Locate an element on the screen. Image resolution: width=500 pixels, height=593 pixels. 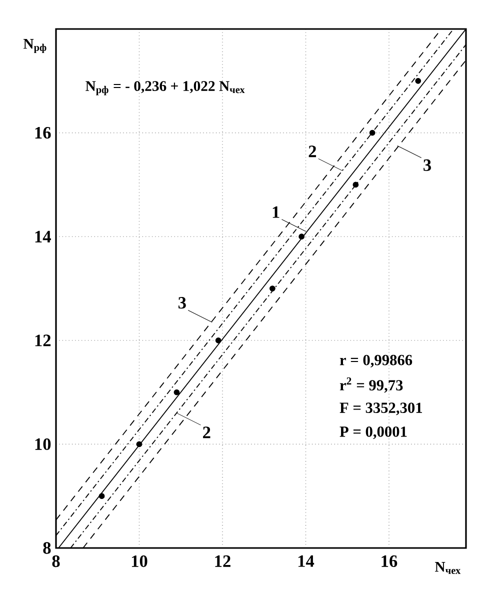
x-tick-label: 8 is located at coordinates (56, 561).